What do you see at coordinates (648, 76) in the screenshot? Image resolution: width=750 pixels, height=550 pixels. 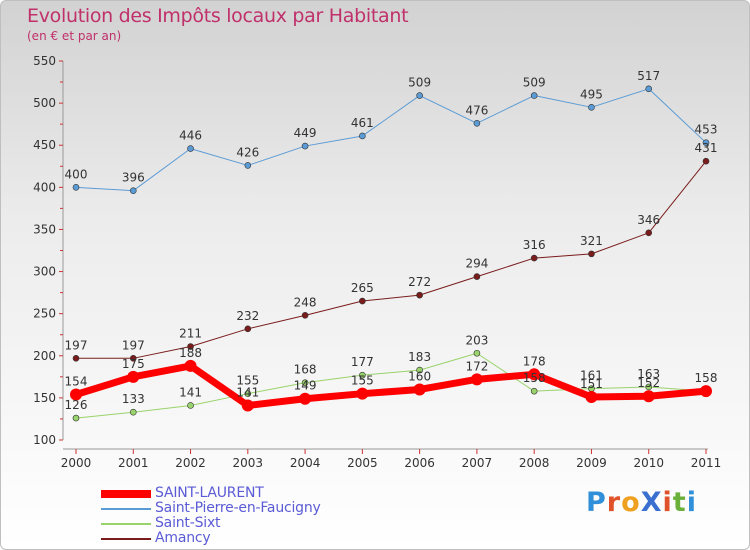 I see `data-label: 517` at bounding box center [648, 76].